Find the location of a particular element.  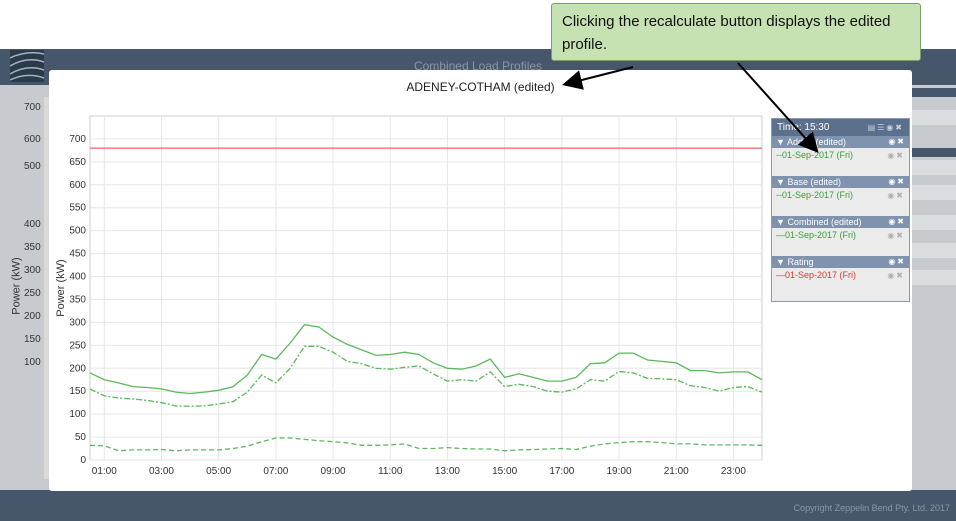

x-tick-label: 19:00 is located at coordinates (619, 471).